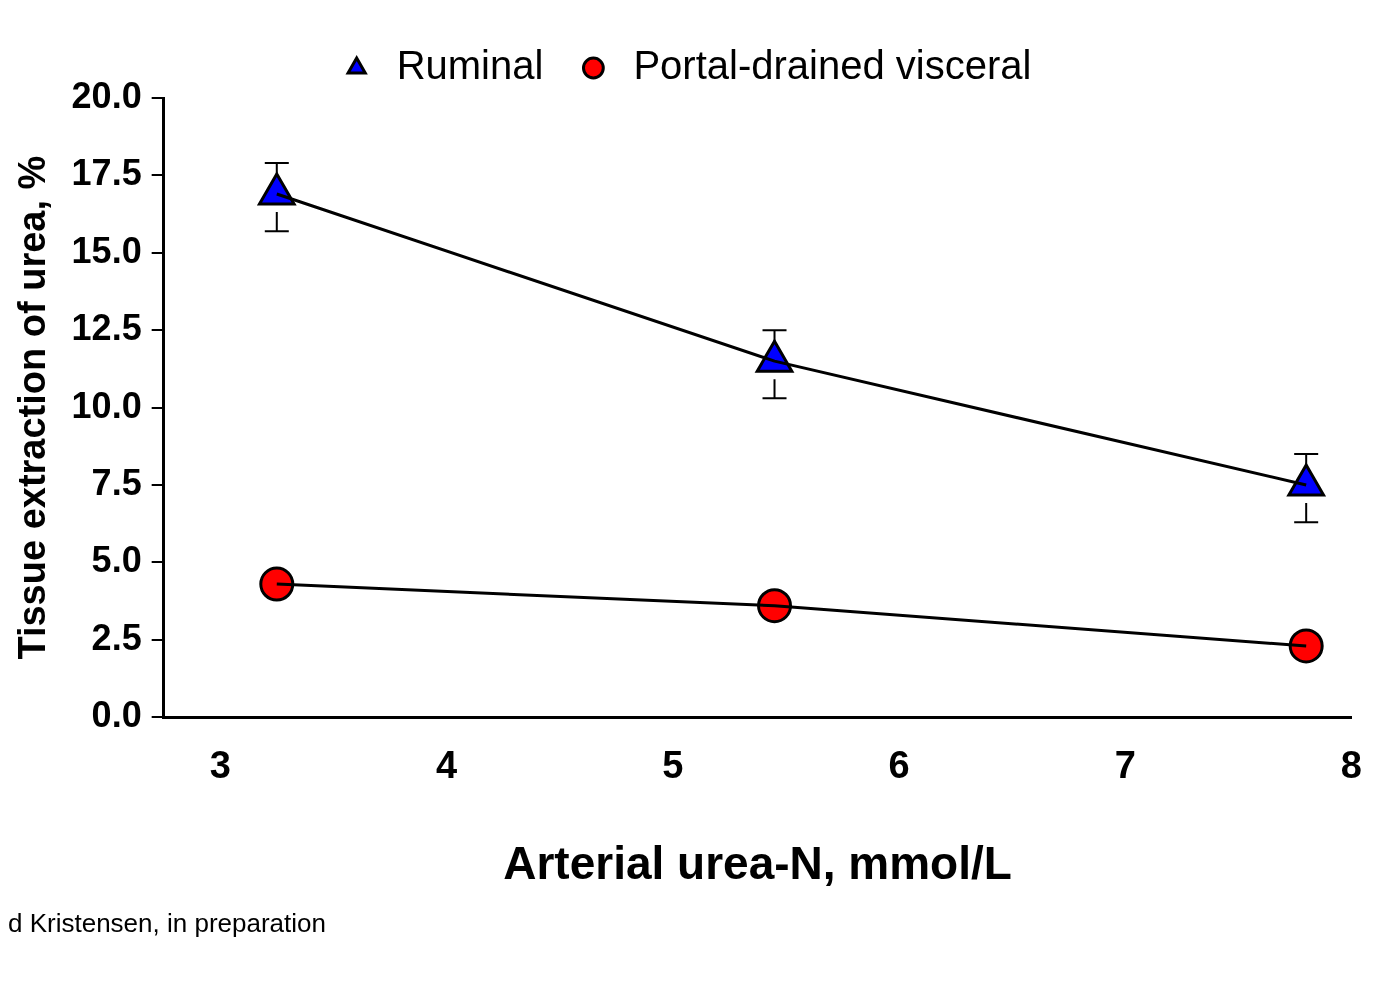  Describe the element at coordinates (673, 765) in the screenshot. I see `x-tick-label: 5` at that location.